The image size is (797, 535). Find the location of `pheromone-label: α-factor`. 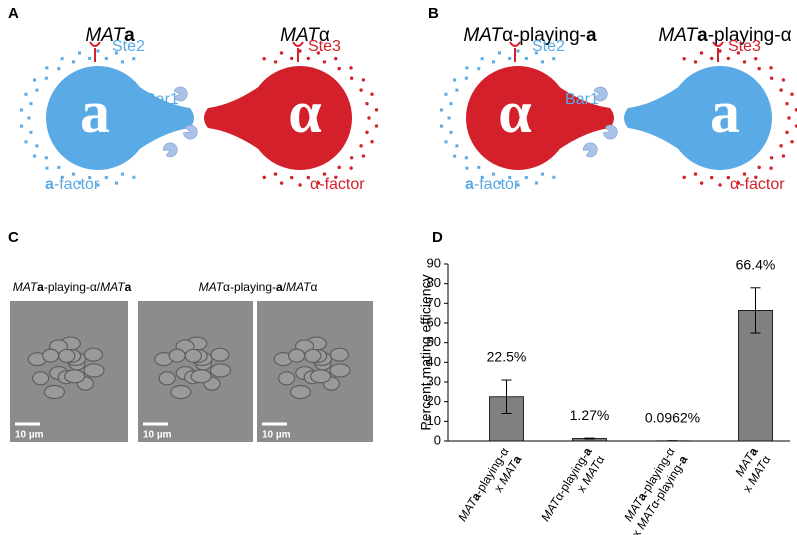

pheromone-label: α-factor is located at coordinates (337, 184).